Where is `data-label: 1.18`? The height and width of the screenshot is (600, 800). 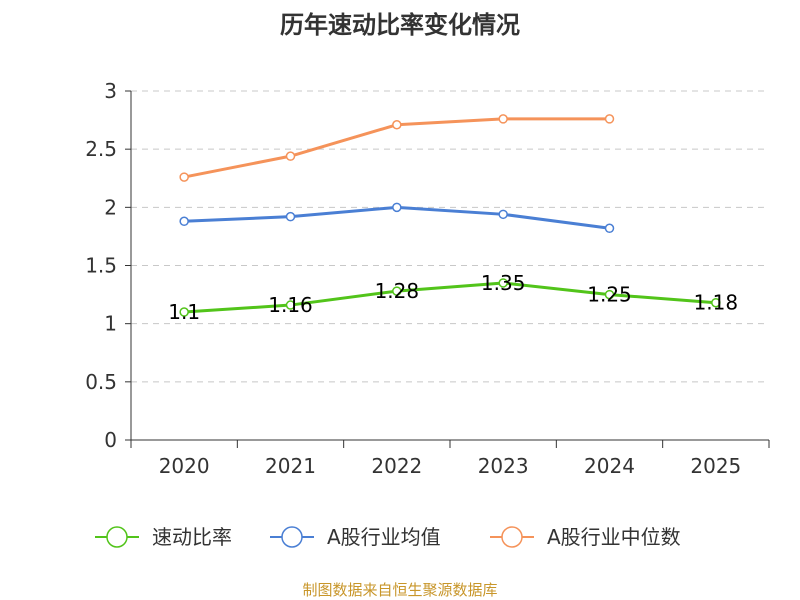
data-label: 1.18 is located at coordinates (716, 303).